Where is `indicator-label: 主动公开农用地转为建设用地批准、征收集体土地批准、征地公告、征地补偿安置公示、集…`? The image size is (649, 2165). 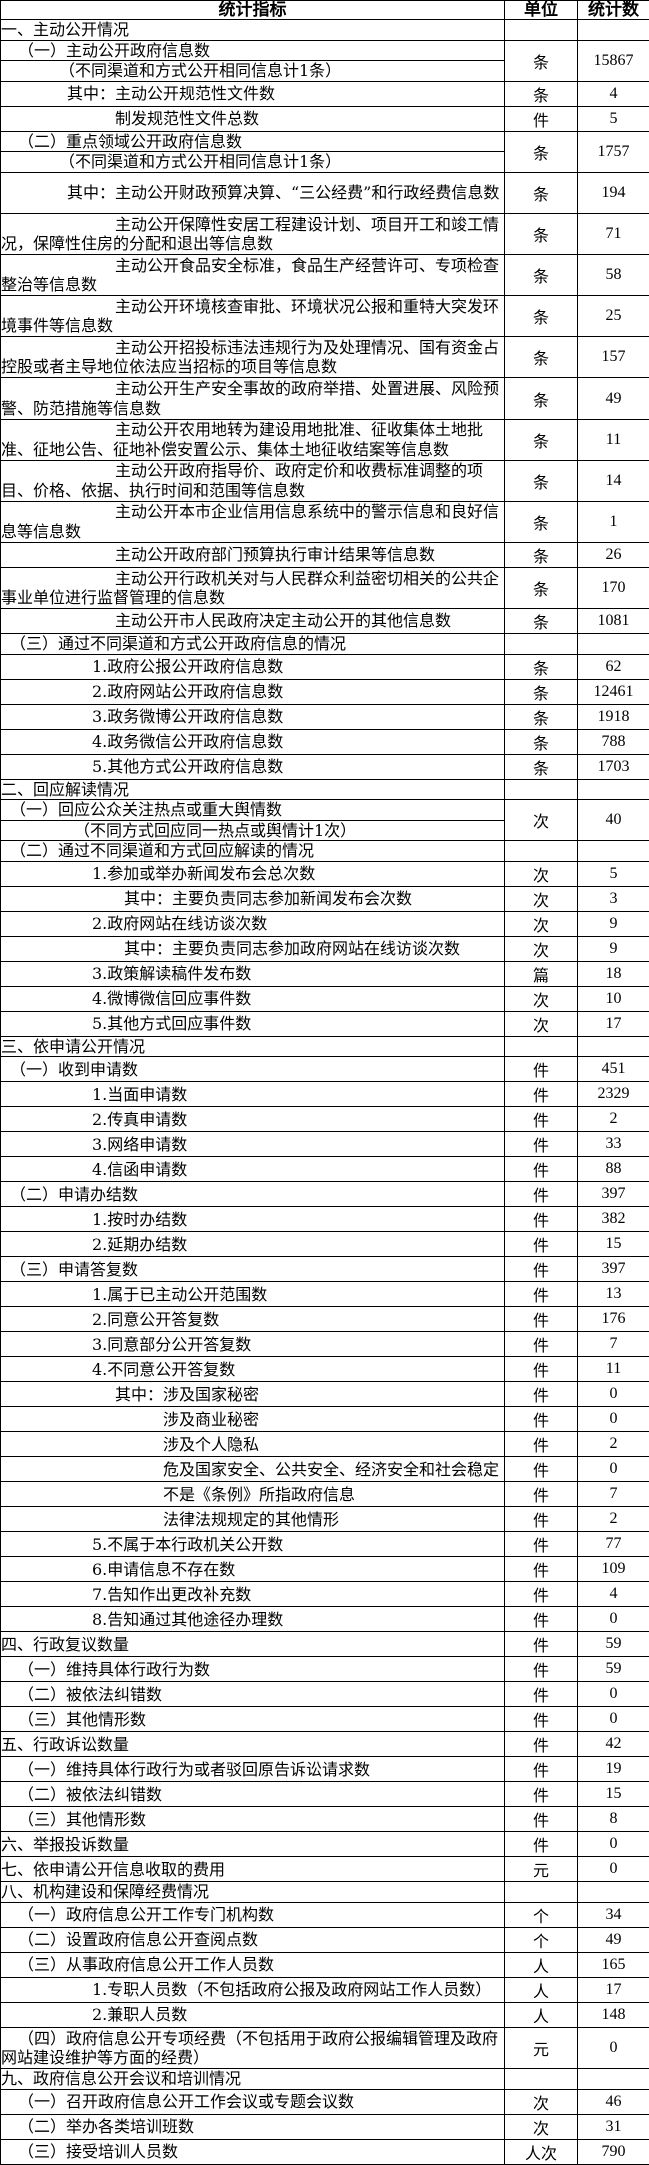
indicator-label: 主动公开农用地转为建设用地批准、征收集体土地批准、征地公告、征地补偿安置公示、集… is located at coordinates (253, 439).